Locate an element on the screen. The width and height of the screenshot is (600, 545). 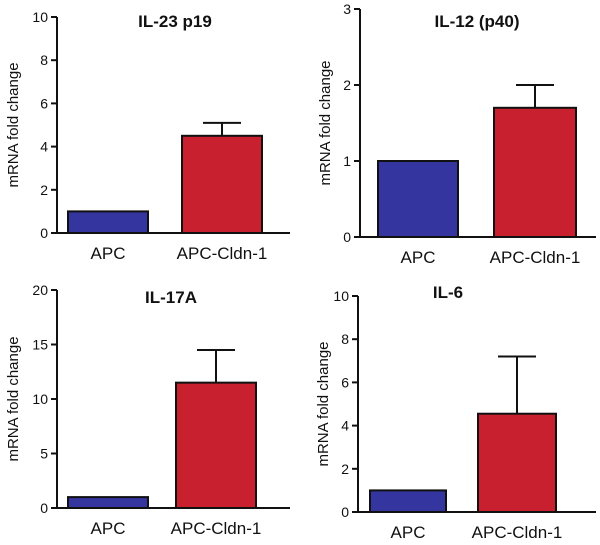
y-tick-label: 15 is located at coordinates (40, 345).